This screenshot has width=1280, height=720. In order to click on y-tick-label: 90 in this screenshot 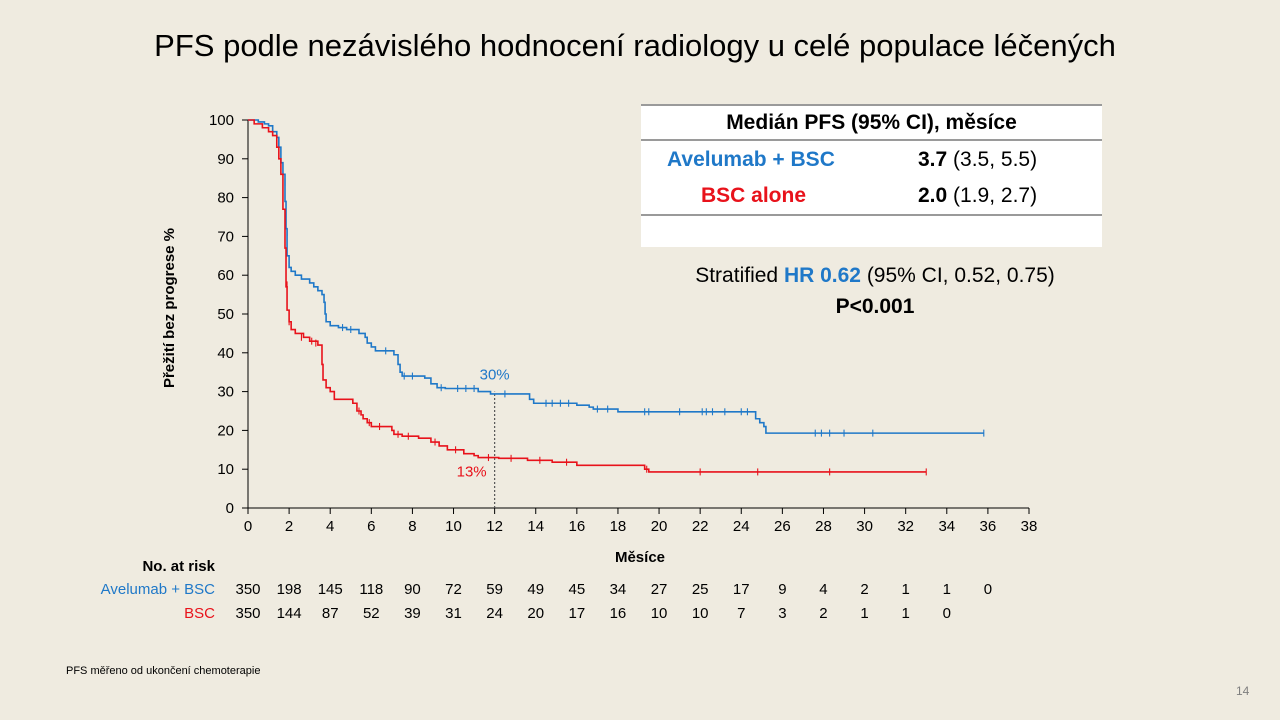, I will do `click(225, 159)`.